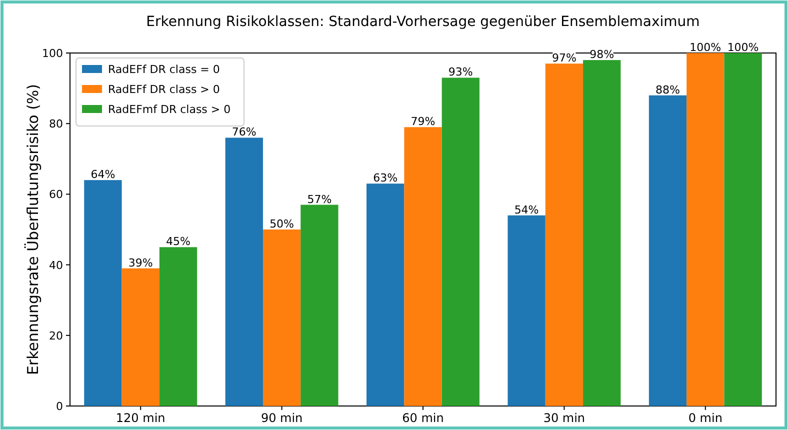 The width and height of the screenshot is (788, 430). I want to click on data-label: 79%, so click(423, 121).